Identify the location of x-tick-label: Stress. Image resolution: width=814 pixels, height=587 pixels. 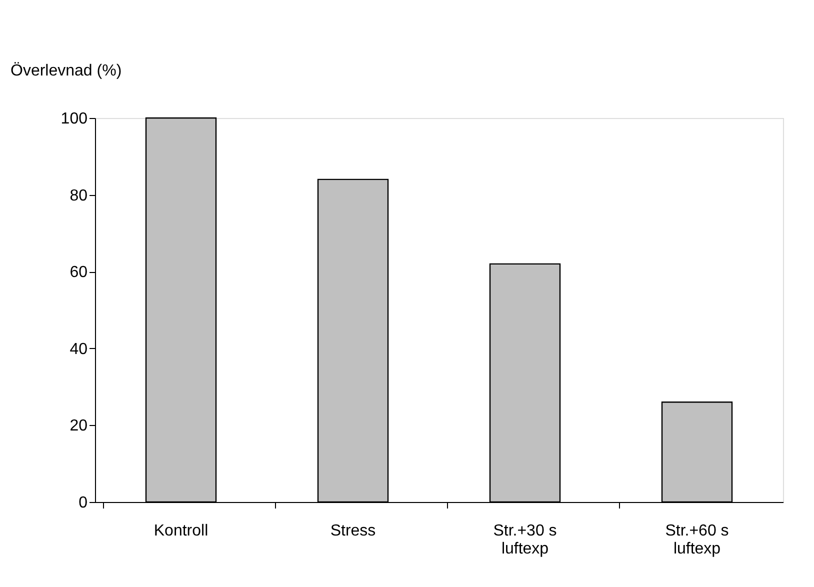
(353, 531).